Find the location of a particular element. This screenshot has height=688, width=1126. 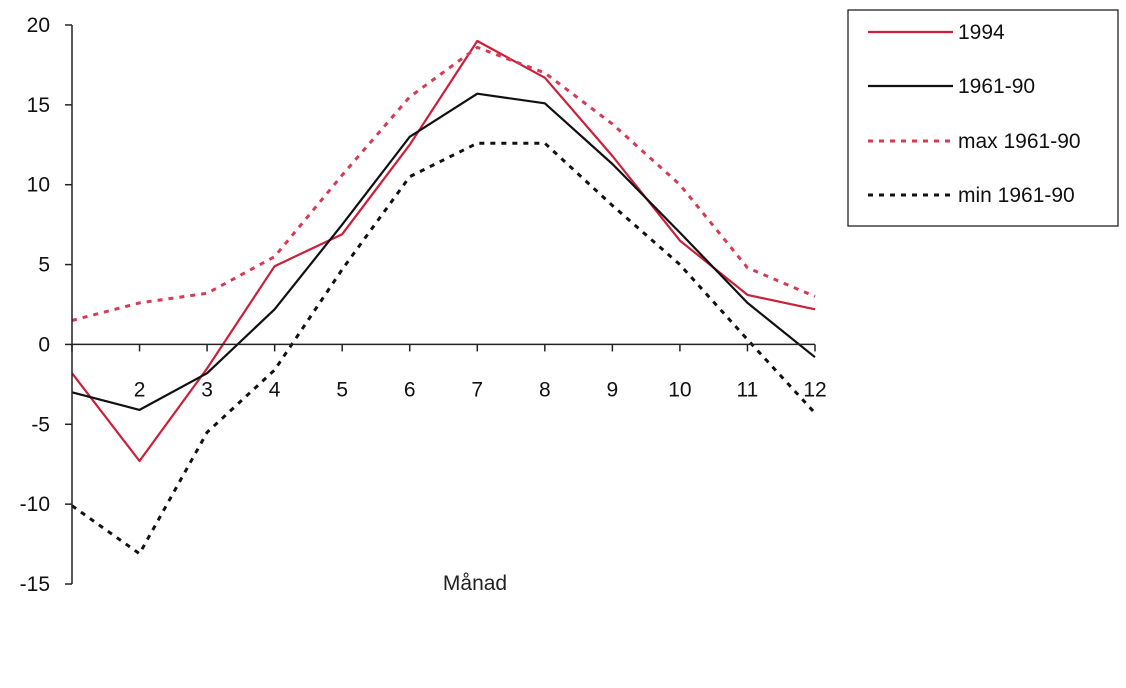

x-tick-label: 2 is located at coordinates (140, 389).